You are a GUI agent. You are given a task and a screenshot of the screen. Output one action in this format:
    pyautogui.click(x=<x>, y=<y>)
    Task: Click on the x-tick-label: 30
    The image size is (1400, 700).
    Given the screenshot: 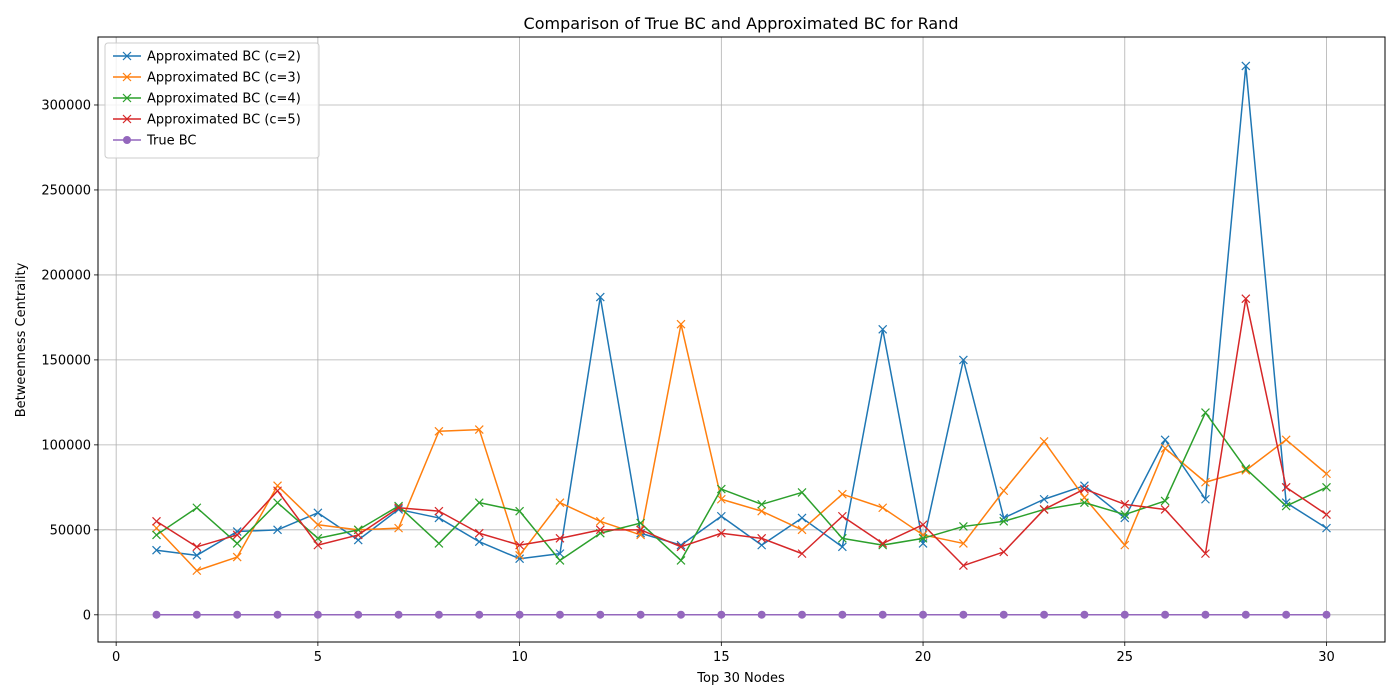 What is the action you would take?
    pyautogui.click(x=1326, y=657)
    